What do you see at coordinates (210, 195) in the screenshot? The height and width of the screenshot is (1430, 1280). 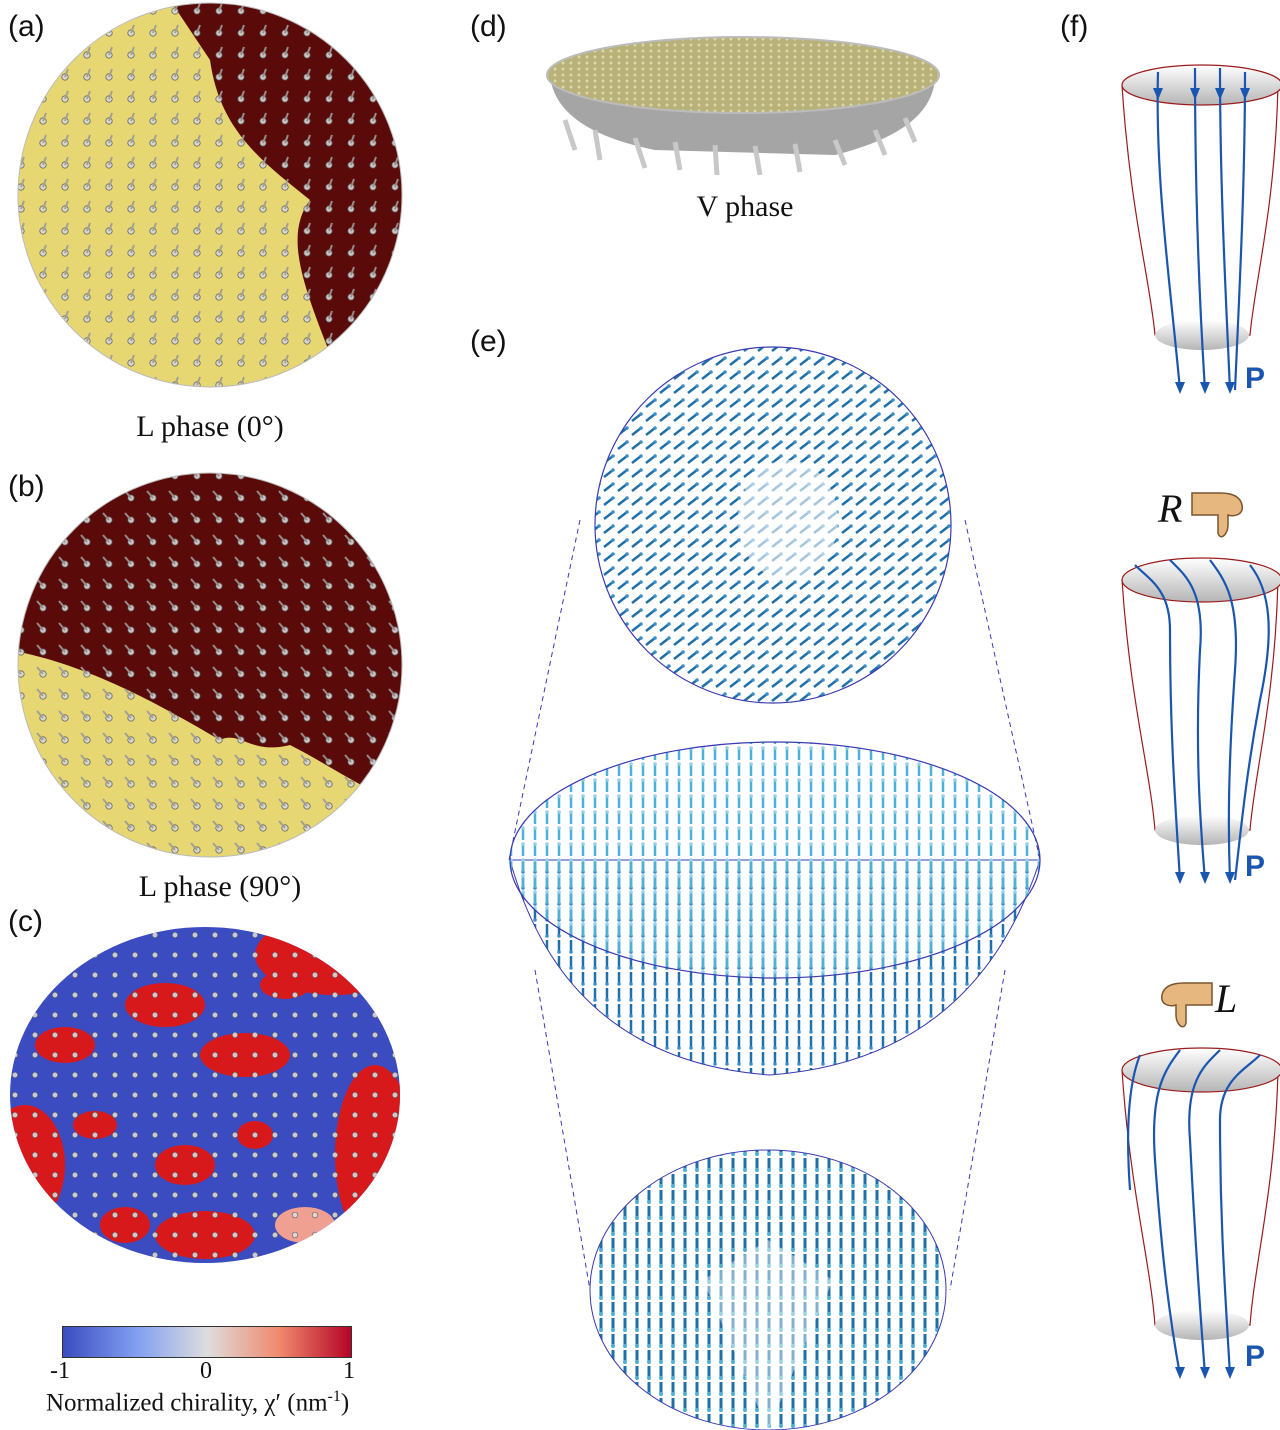 I see `panel-a-disk` at bounding box center [210, 195].